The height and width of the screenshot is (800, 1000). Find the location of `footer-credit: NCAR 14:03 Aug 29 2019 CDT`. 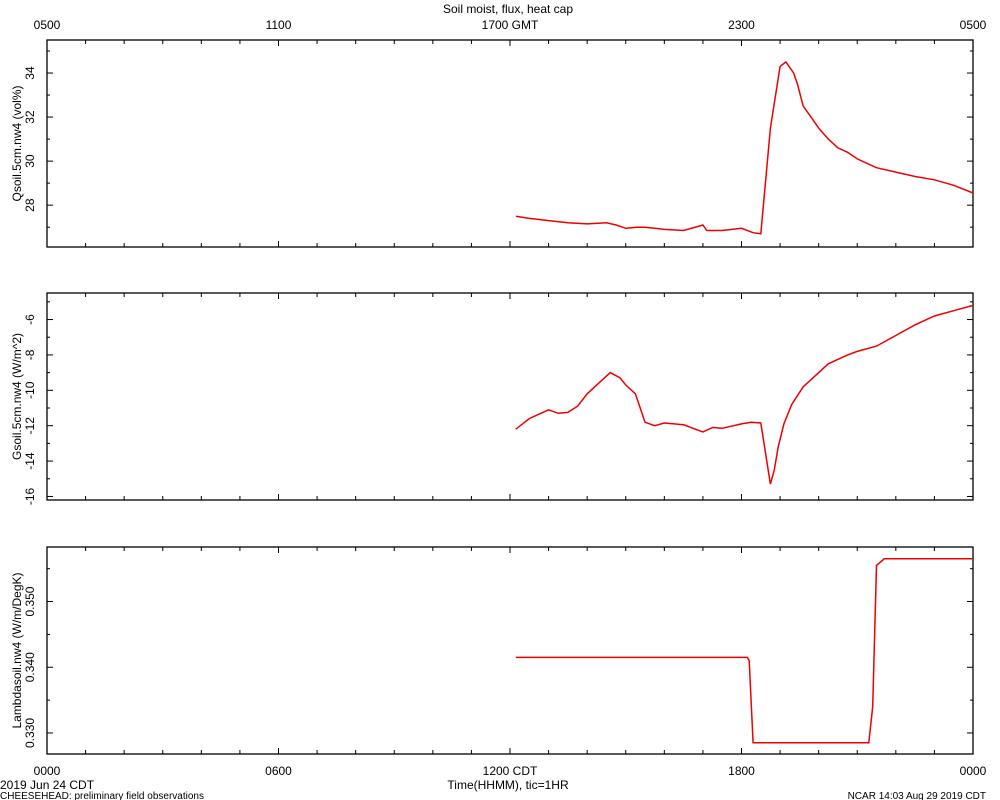

footer-credit: NCAR 14:03 Aug 29 2019 CDT is located at coordinates (917, 795).